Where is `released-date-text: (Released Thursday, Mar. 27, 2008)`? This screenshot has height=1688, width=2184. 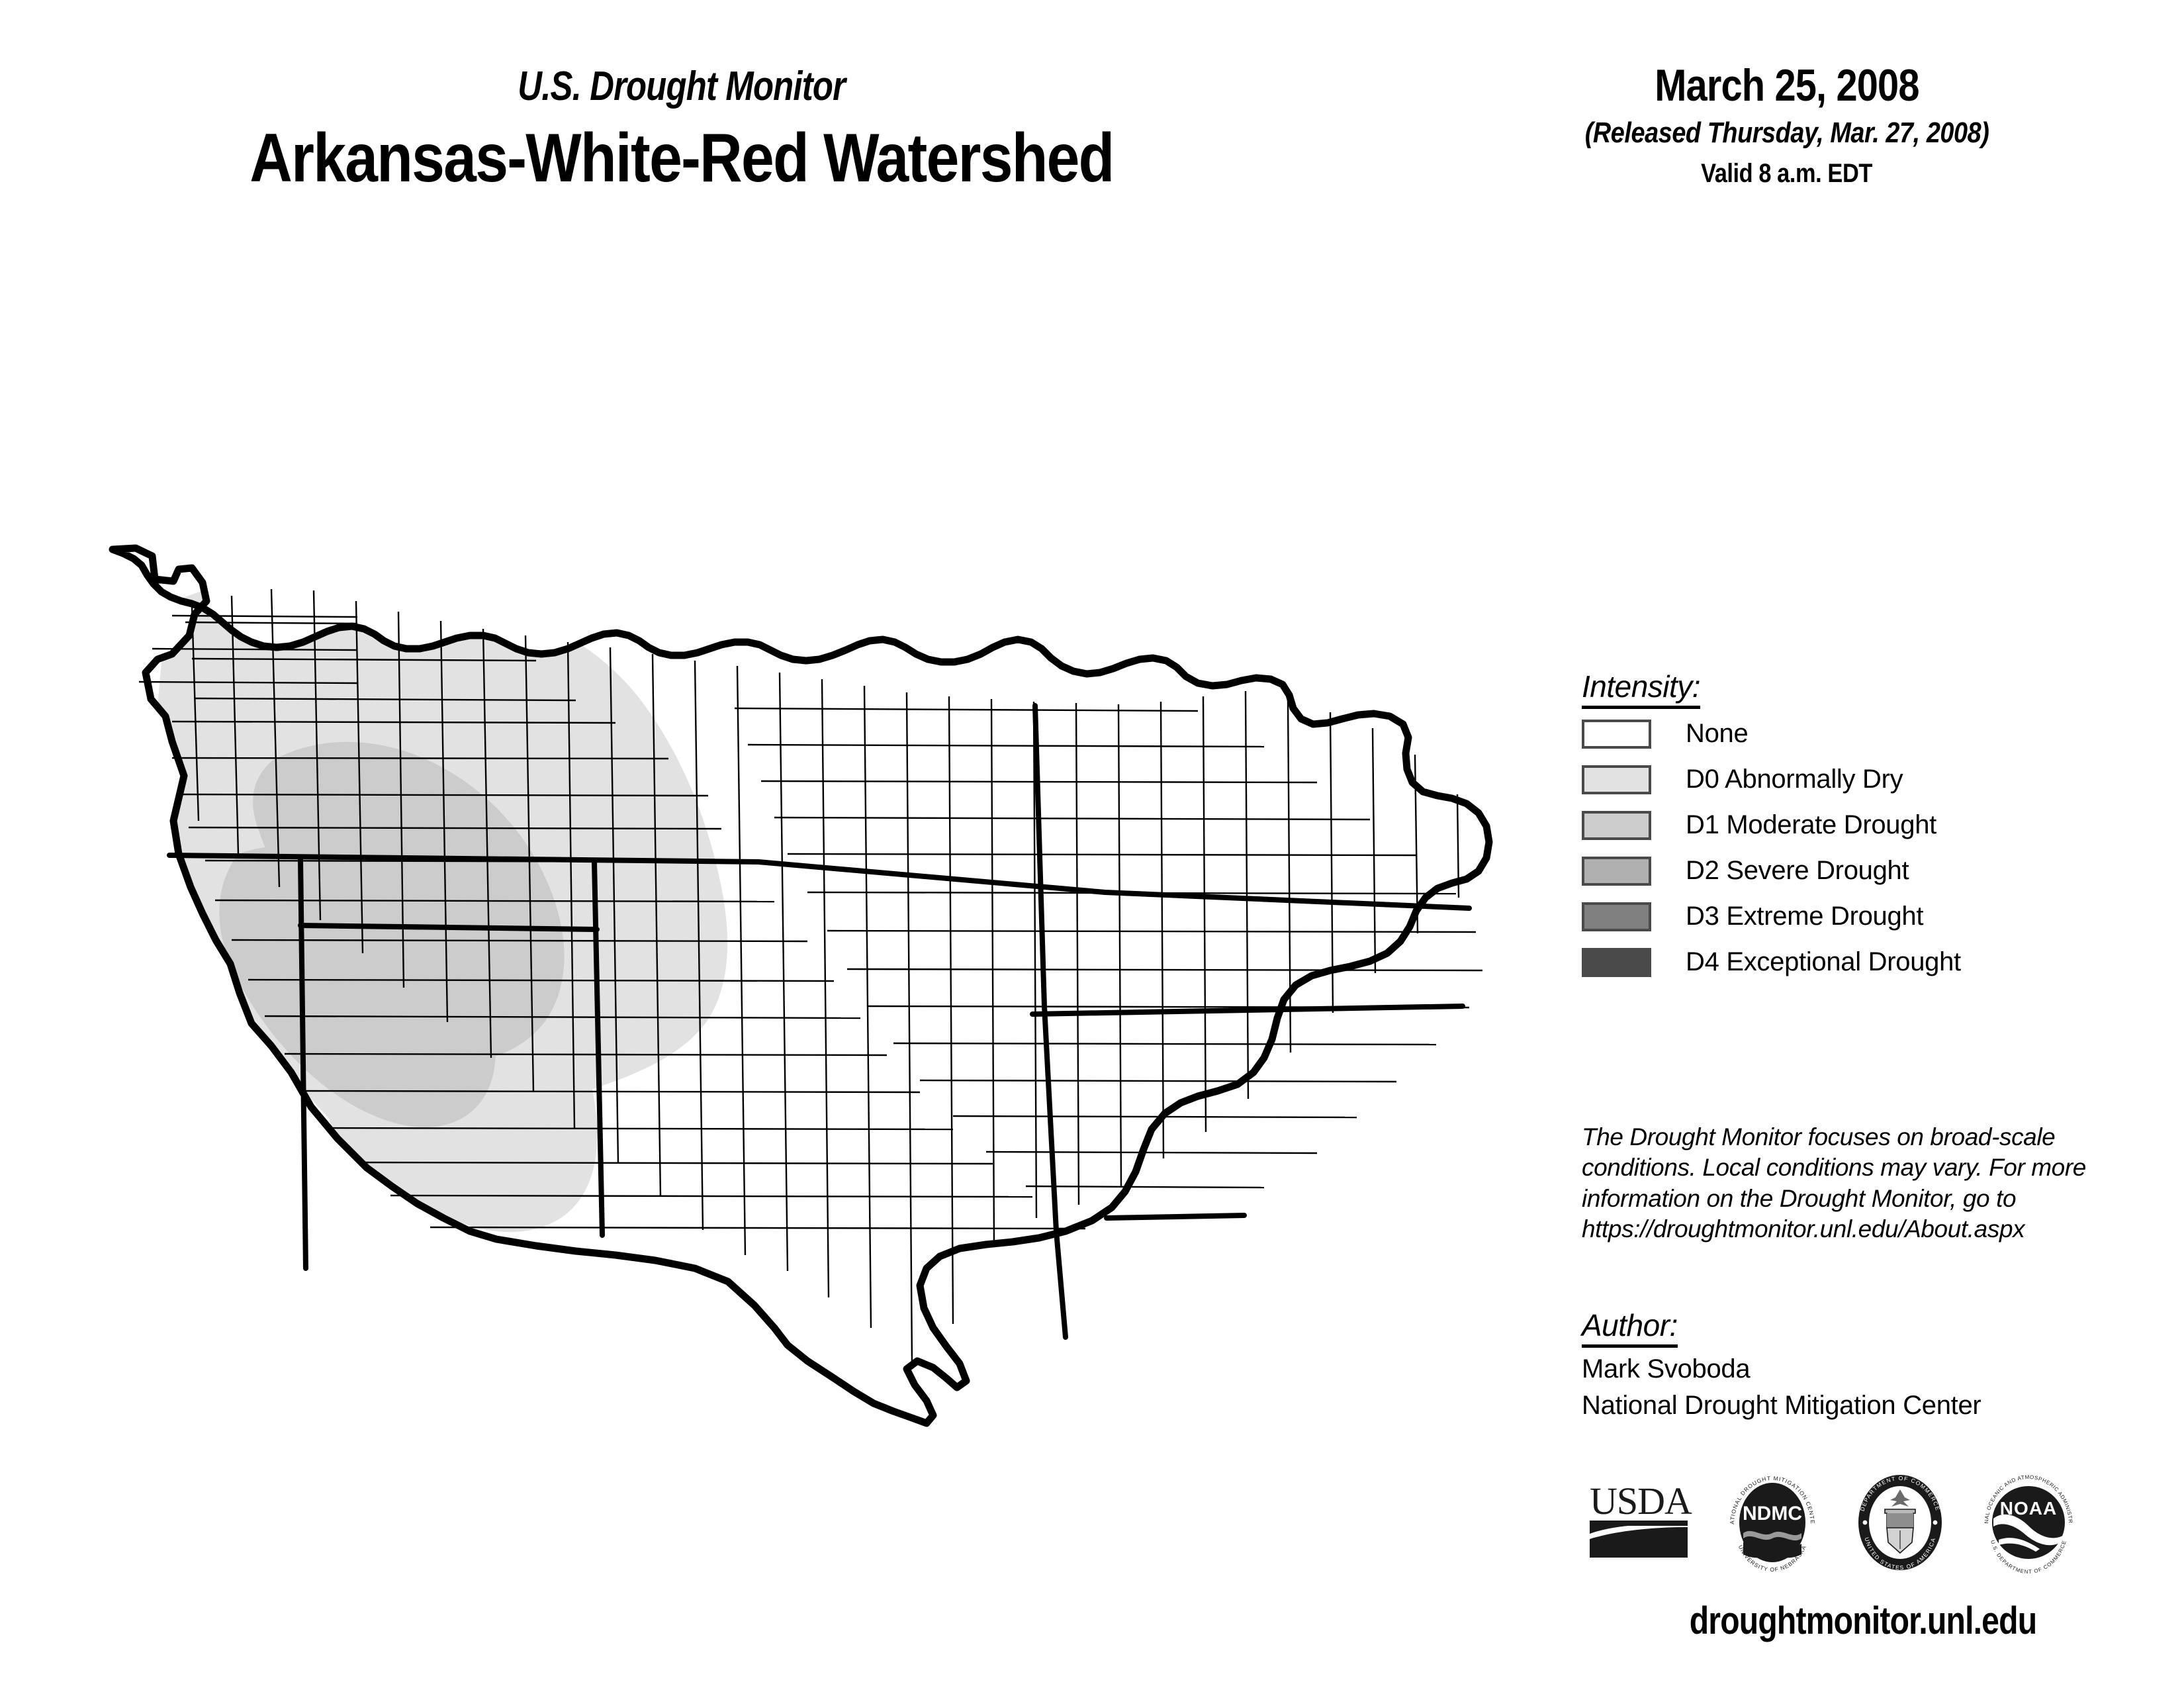 released-date-text: (Released Thursday, Mar. 27, 2008) is located at coordinates (1786, 133).